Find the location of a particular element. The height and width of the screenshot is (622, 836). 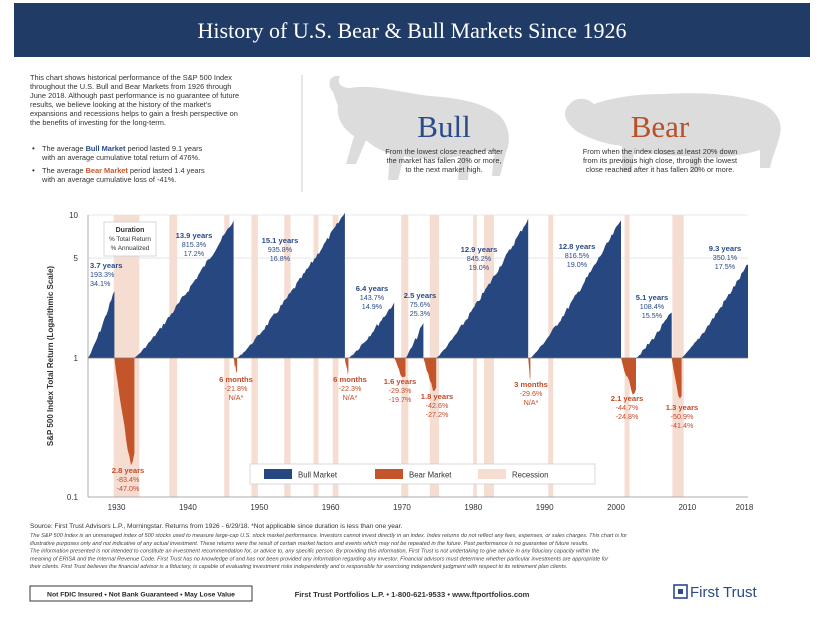

y-tick-label: 10 is located at coordinates (73, 215).